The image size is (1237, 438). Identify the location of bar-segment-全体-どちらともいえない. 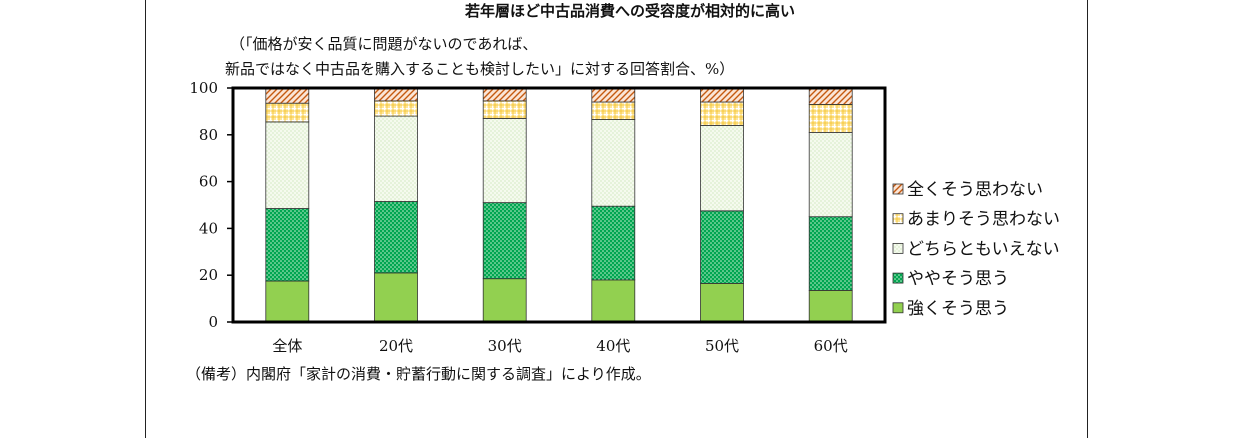
(287, 165).